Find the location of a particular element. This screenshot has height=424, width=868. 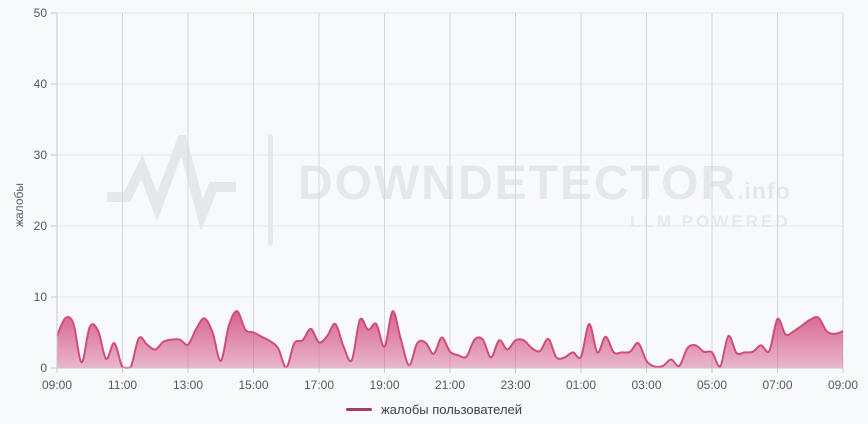

x-tick-label: 01:00 is located at coordinates (581, 385).